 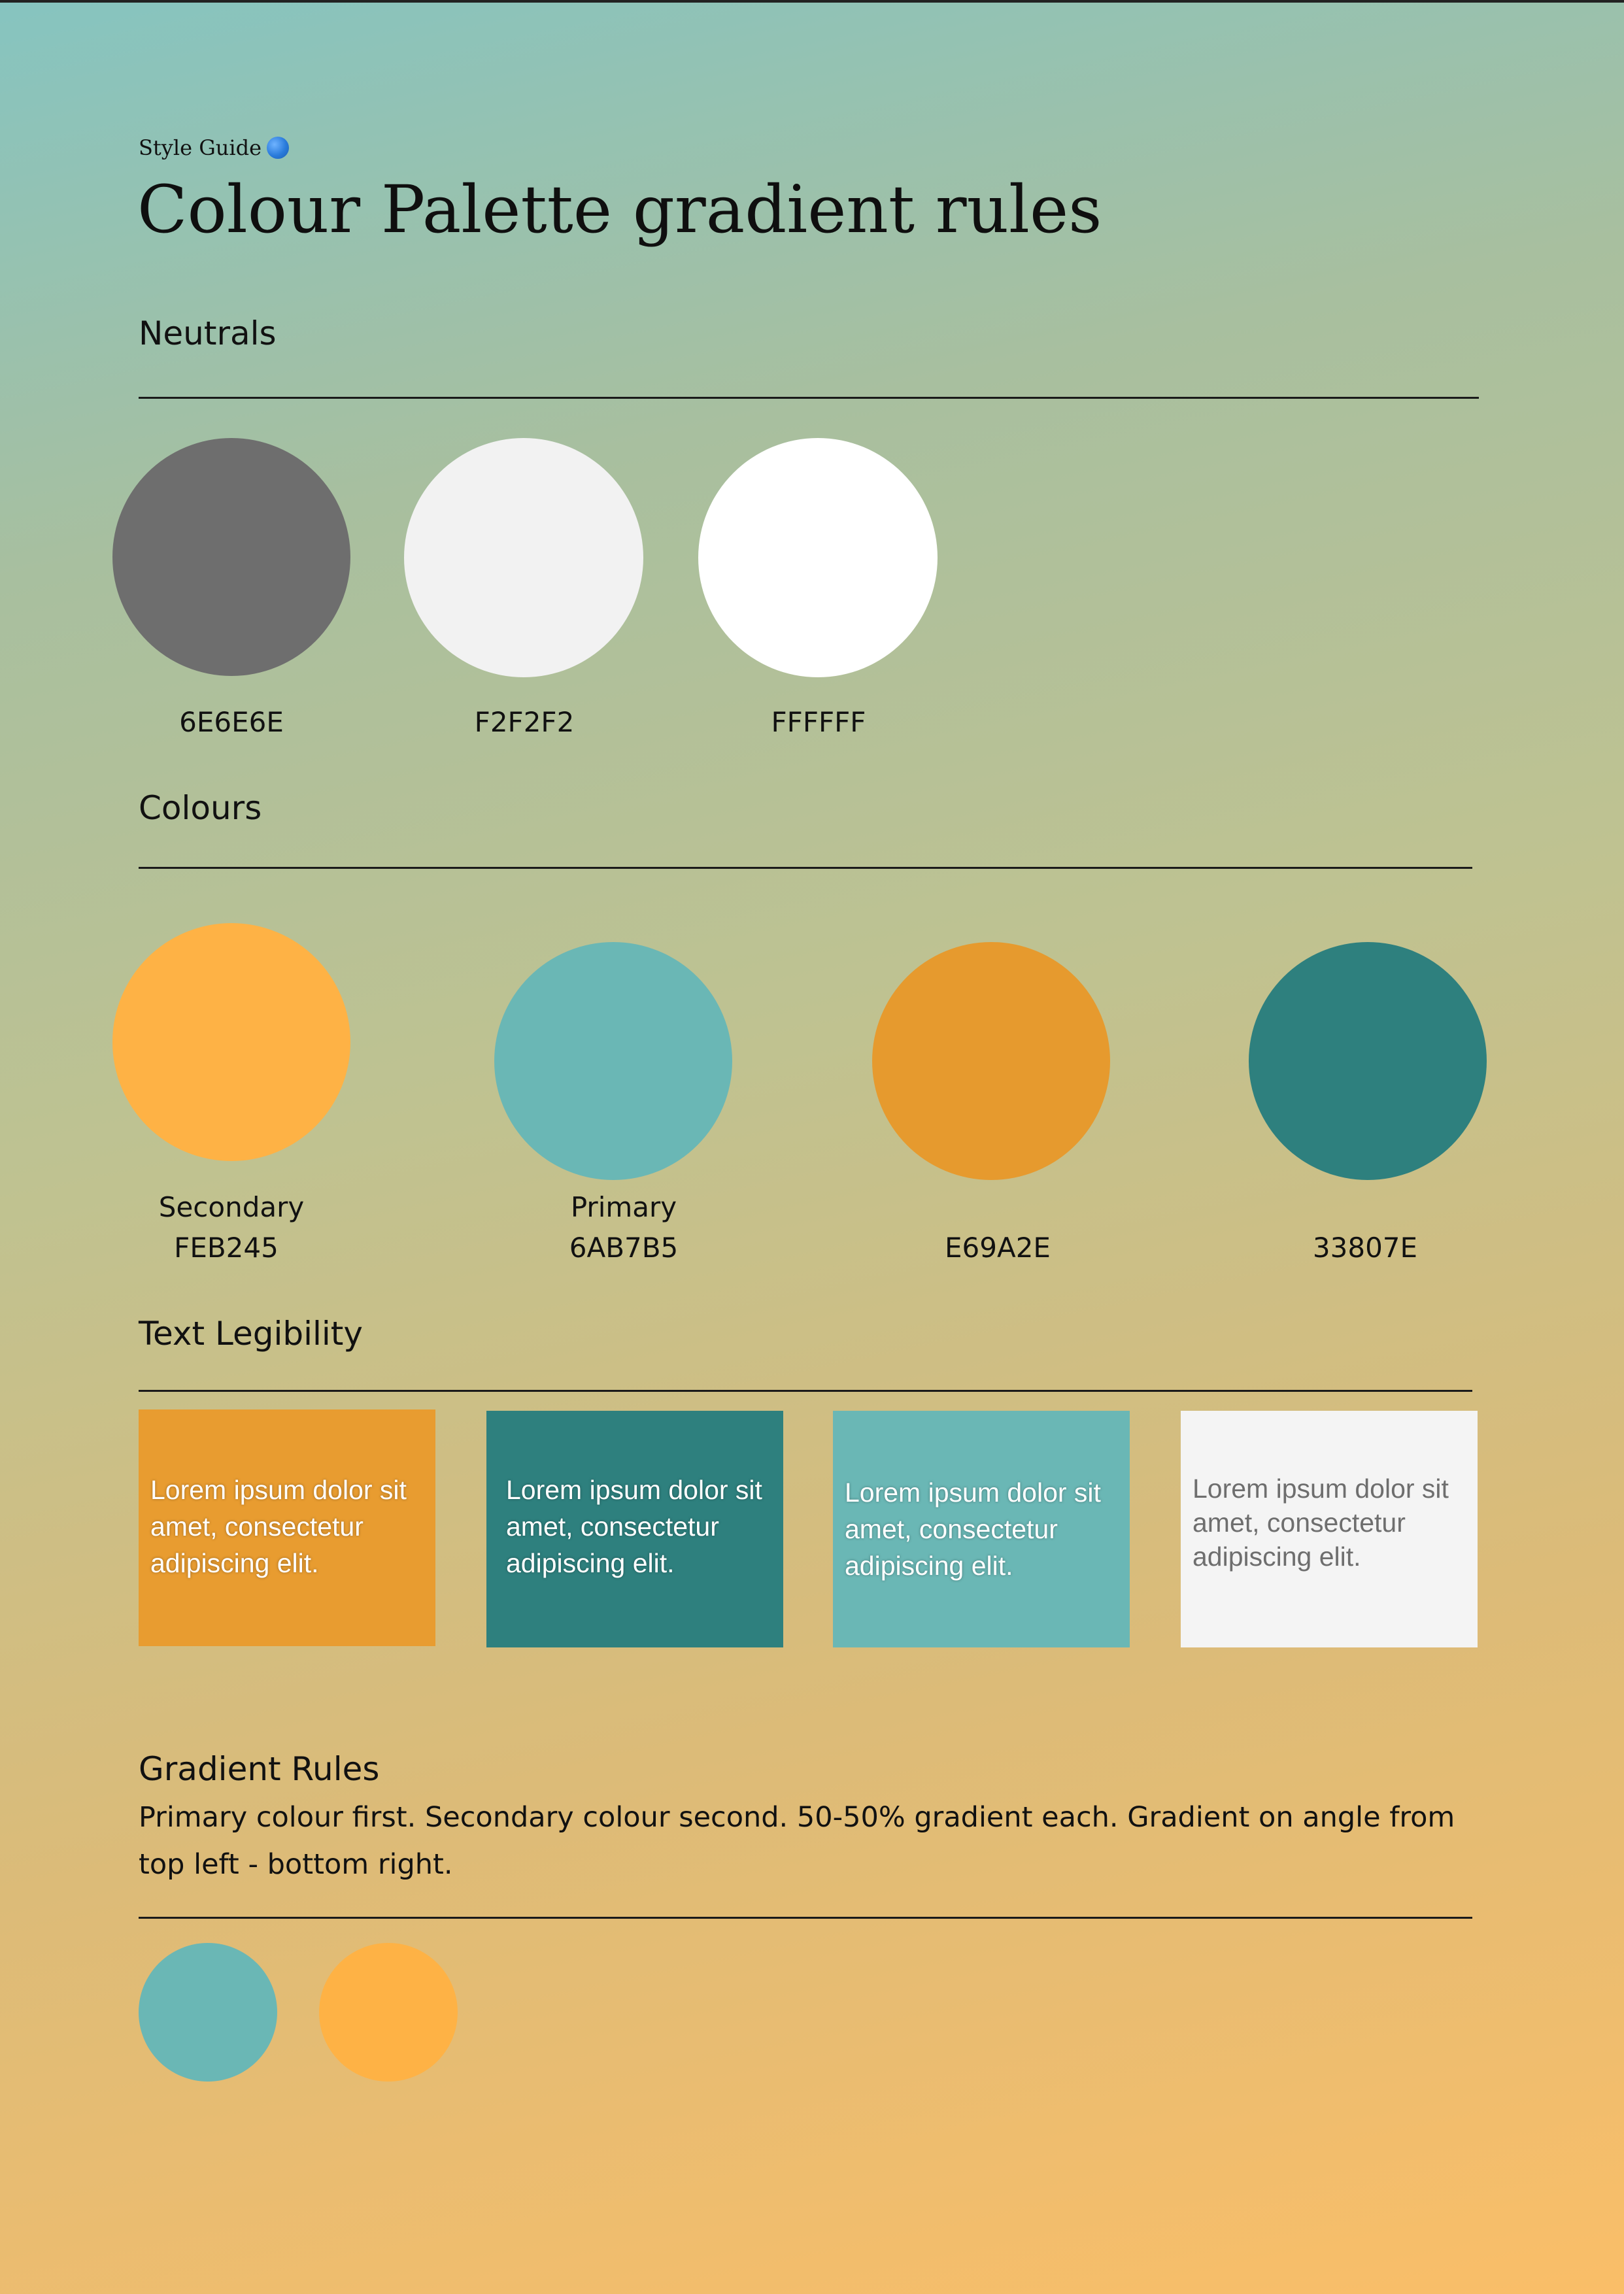 I want to click on colours-heading: Colours, so click(x=200, y=808).